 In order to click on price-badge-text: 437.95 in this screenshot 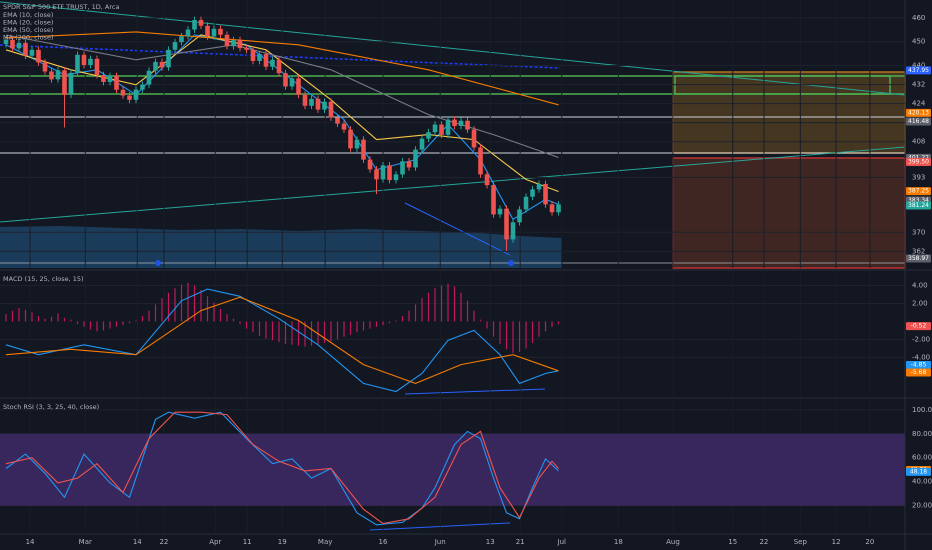, I will do `click(918, 70)`.